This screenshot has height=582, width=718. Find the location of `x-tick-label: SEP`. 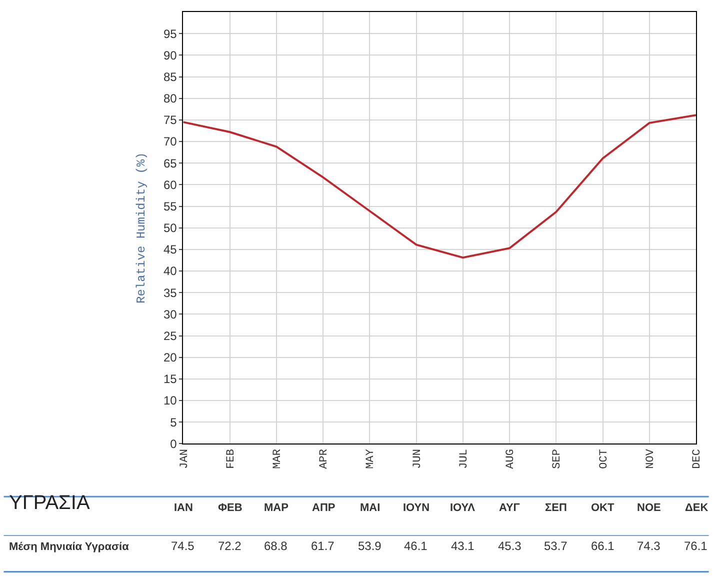

x-tick-label: SEP is located at coordinates (558, 458).